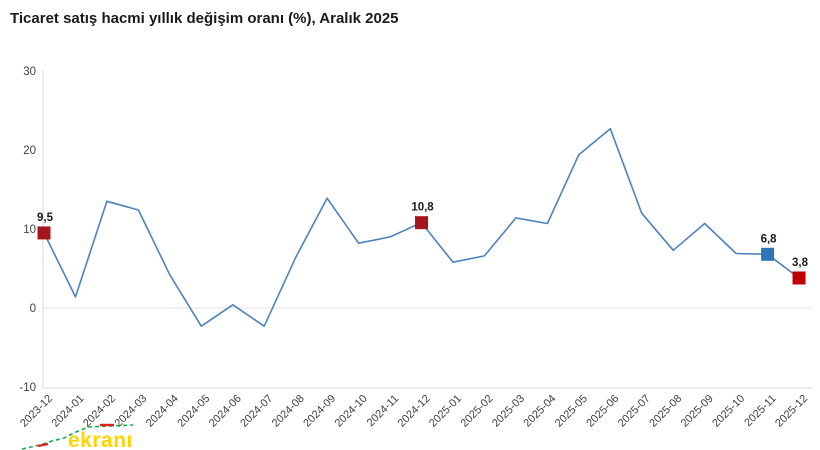 Image resolution: width=820 pixels, height=450 pixels. I want to click on x-tick-label: 2024-08, so click(288, 411).